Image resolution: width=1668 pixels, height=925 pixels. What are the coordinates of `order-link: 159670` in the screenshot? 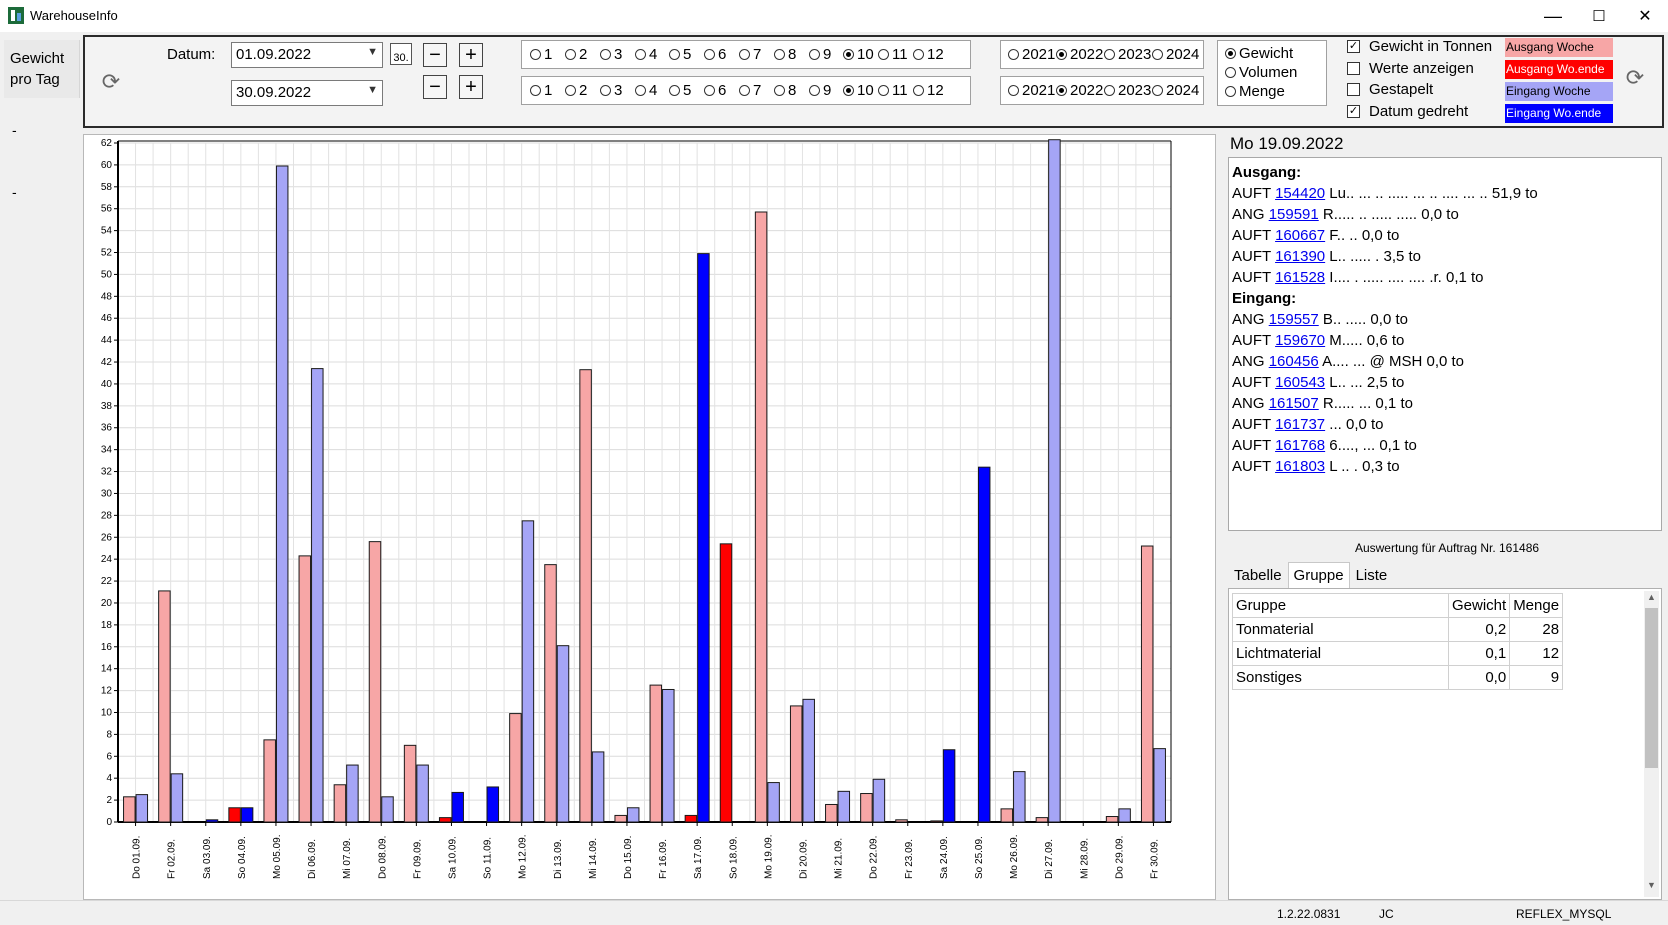 It's located at (1300, 340).